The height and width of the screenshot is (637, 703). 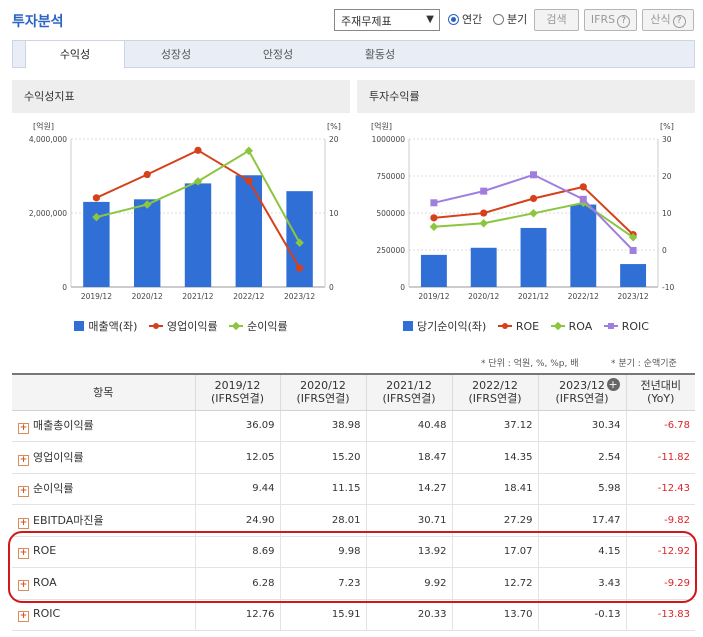 I want to click on legend-item: 영업이익률, so click(x=183, y=326).